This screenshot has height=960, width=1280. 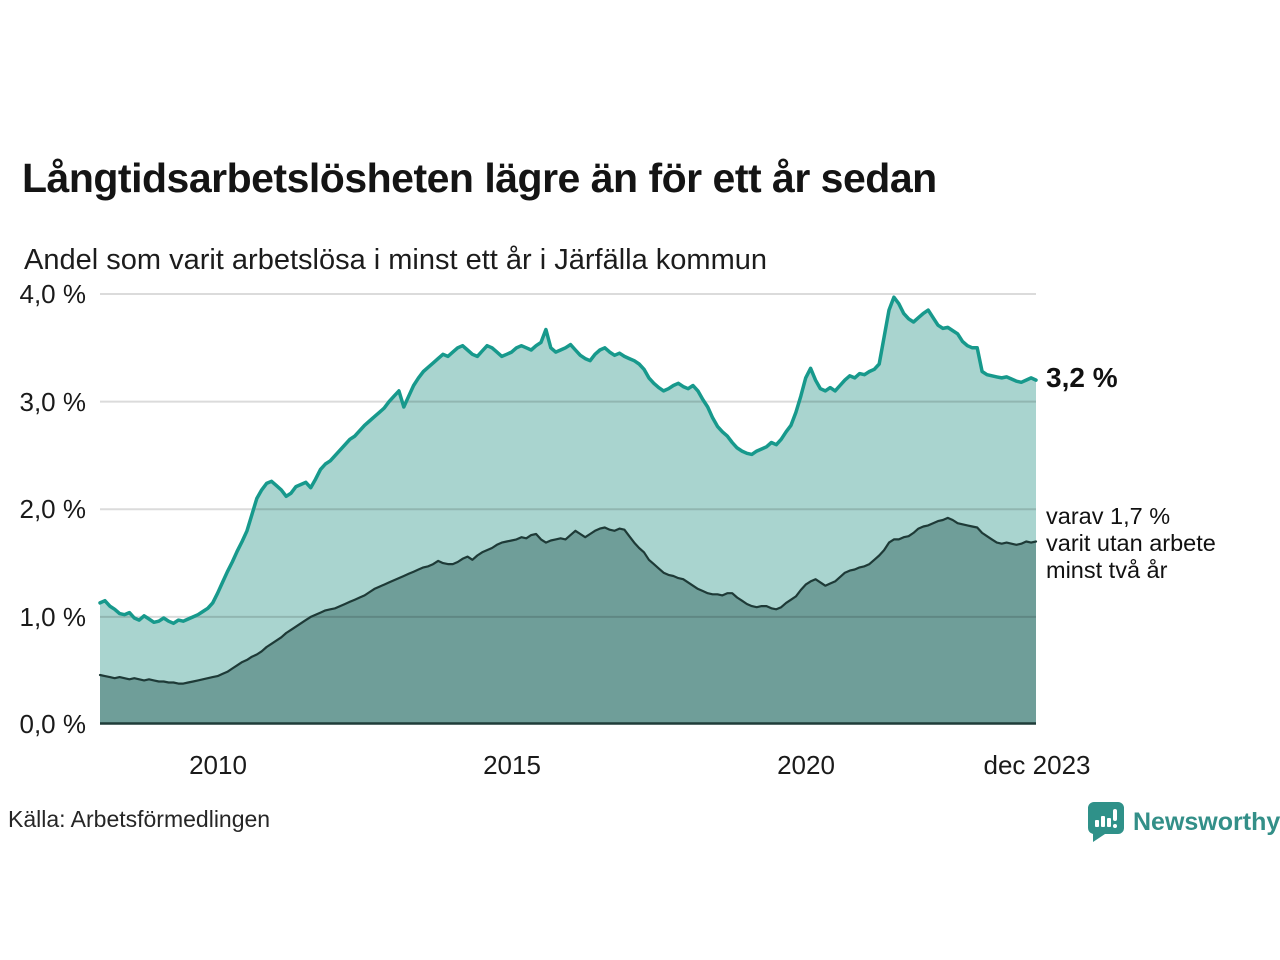 I want to click on annotation-line: minst två år, so click(x=1107, y=570).